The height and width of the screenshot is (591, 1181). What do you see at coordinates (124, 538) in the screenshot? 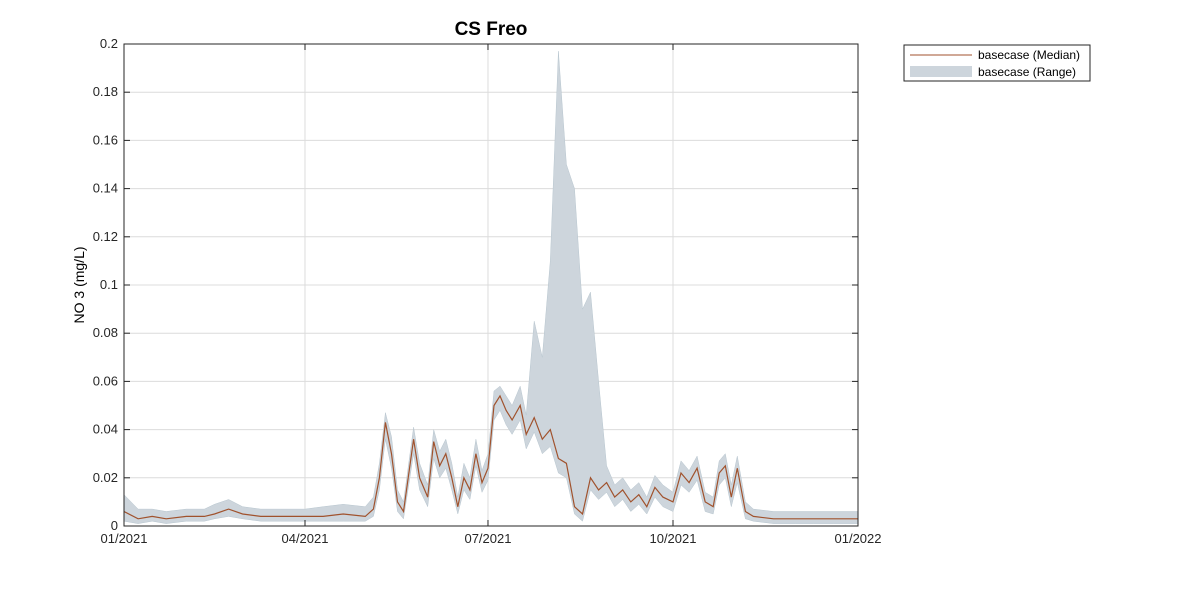
I see `x-tick-label: 01/2021` at bounding box center [124, 538].